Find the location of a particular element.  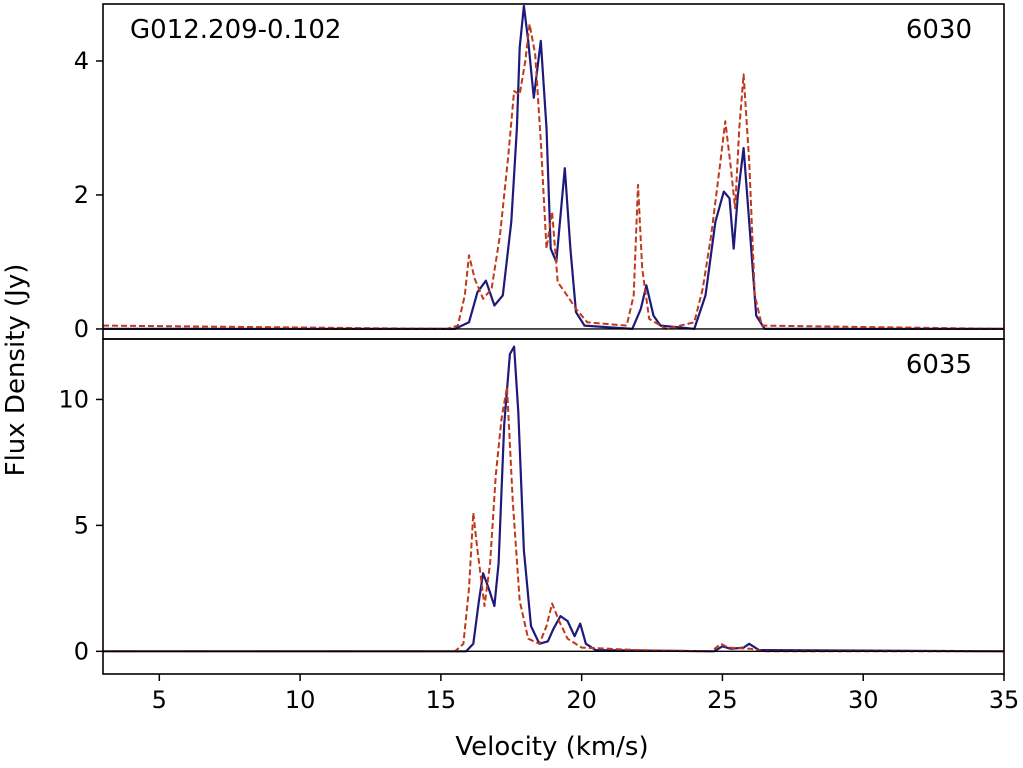

panel-6035-frequency-label: 6035 is located at coordinates (939, 365).